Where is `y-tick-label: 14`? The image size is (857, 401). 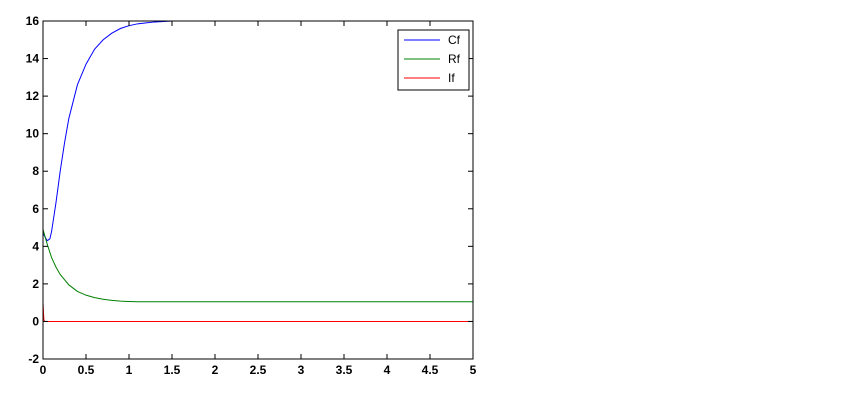 y-tick-label: 14 is located at coordinates (33, 59).